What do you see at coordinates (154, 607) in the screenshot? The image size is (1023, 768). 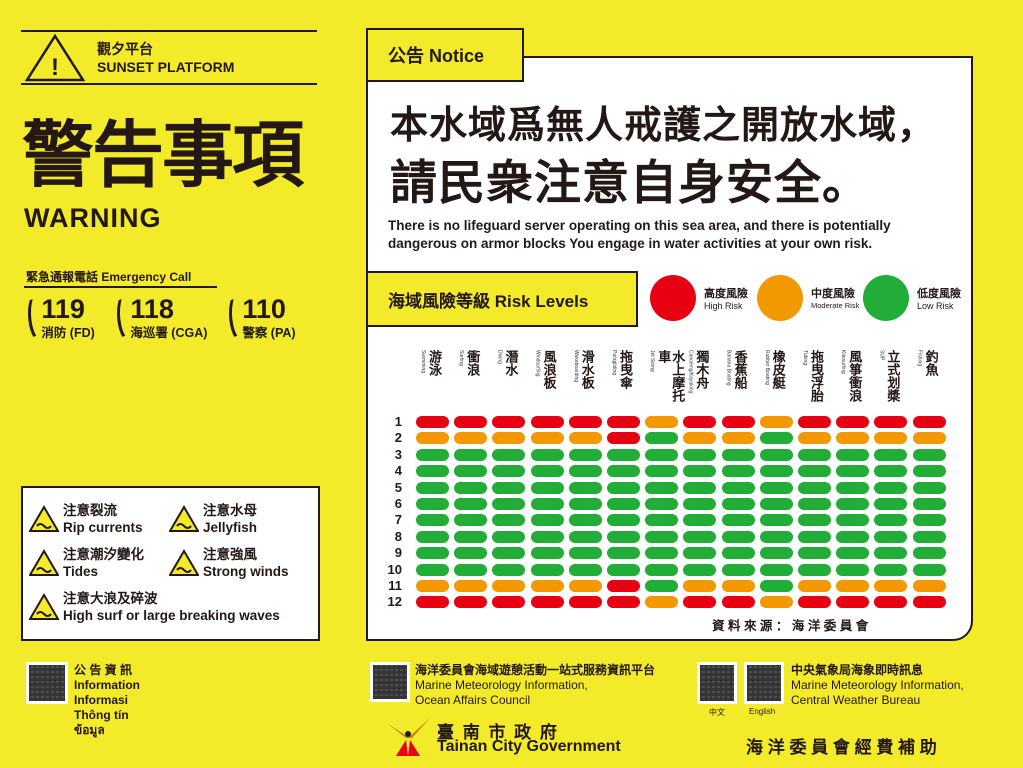 I see `hazard-item: 注意大浪及碎波 High surf or large breaking waves` at bounding box center [154, 607].